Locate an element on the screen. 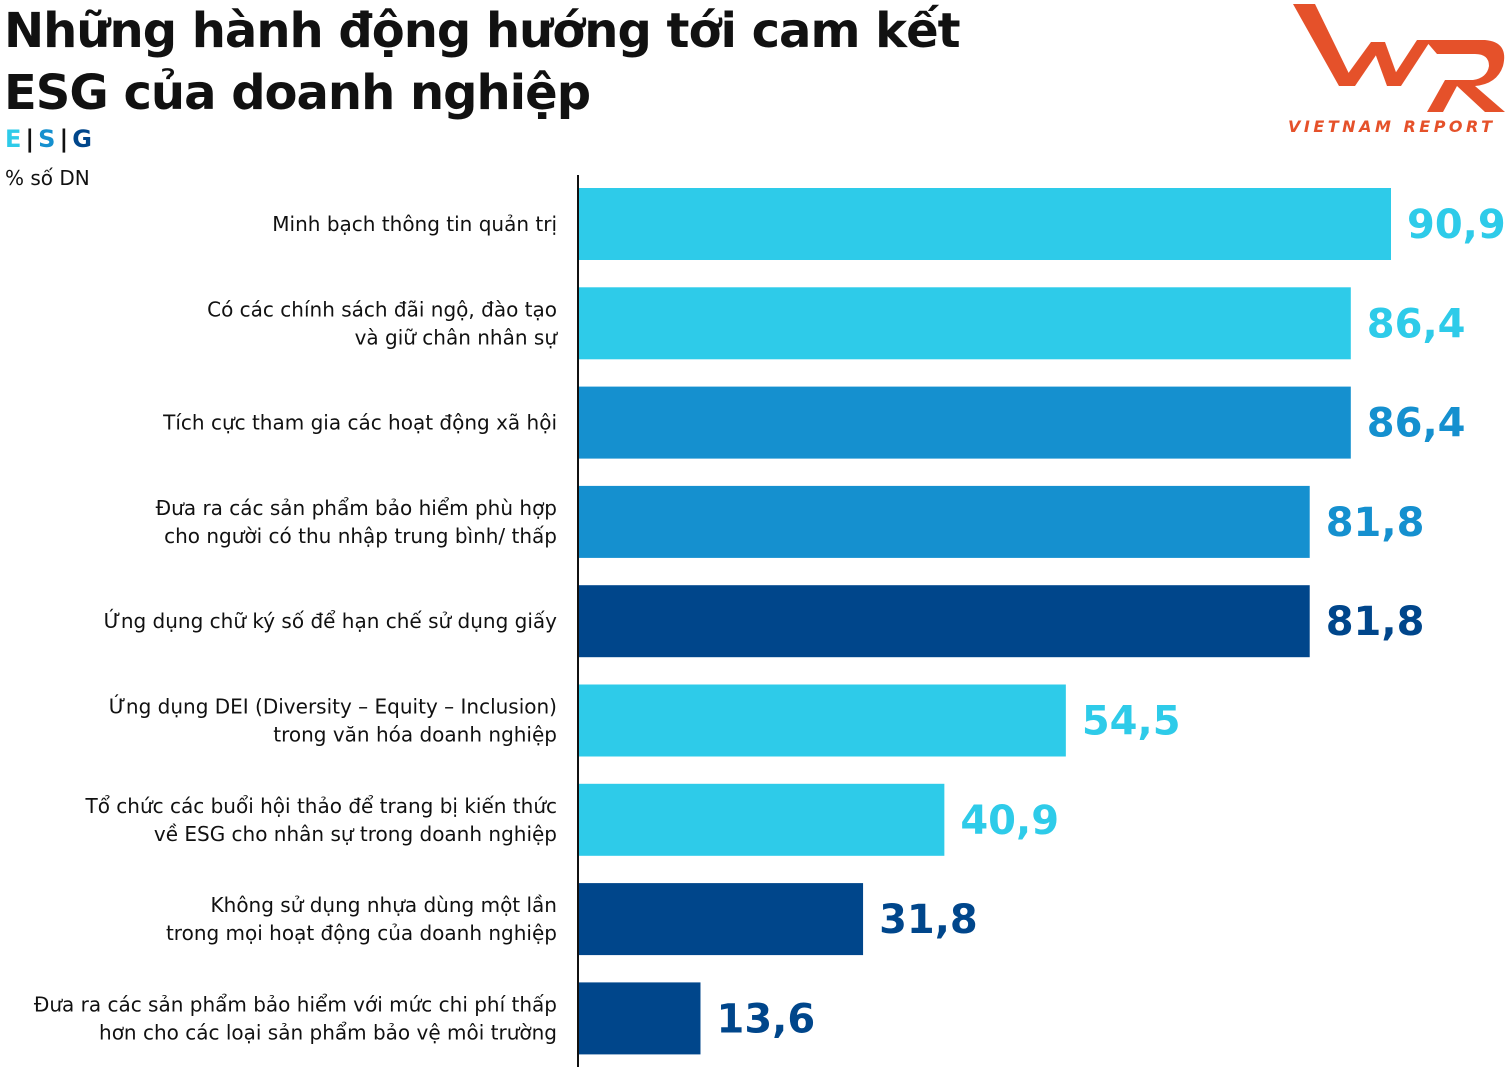 This screenshot has width=1509, height=1067. data-label: 31,8 is located at coordinates (928, 920).